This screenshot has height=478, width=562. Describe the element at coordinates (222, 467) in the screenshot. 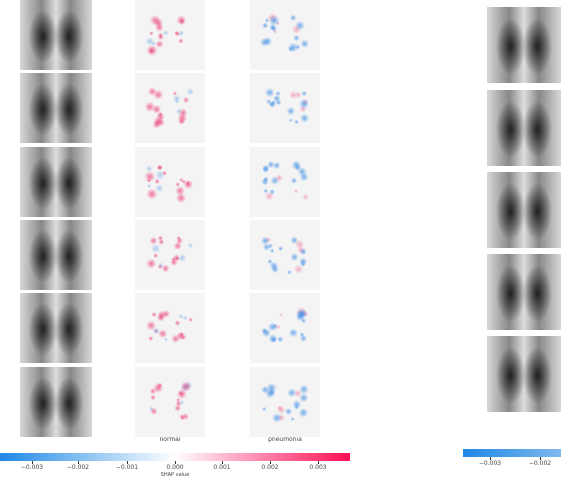

I see `tick-label: 0.001` at that location.